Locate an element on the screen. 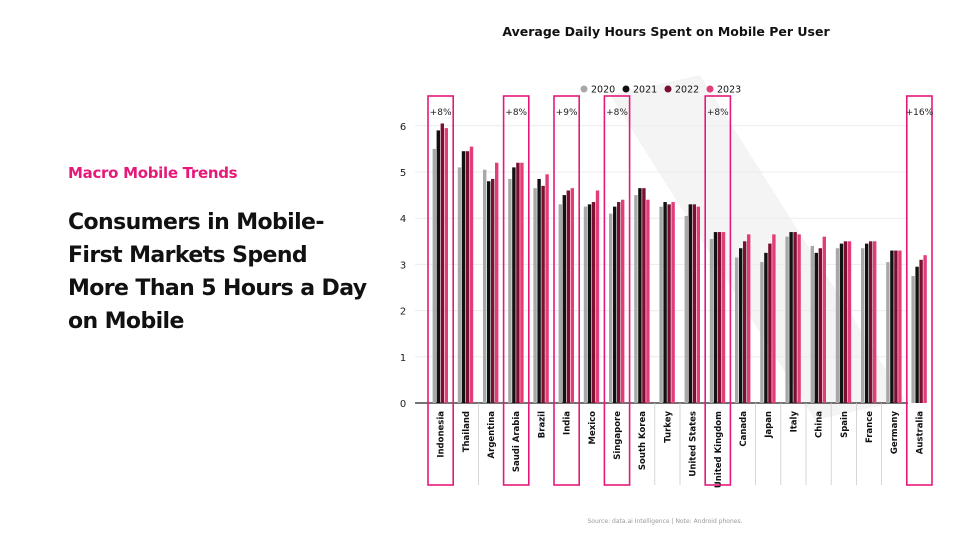  legend-label: 2022 is located at coordinates (687, 90).